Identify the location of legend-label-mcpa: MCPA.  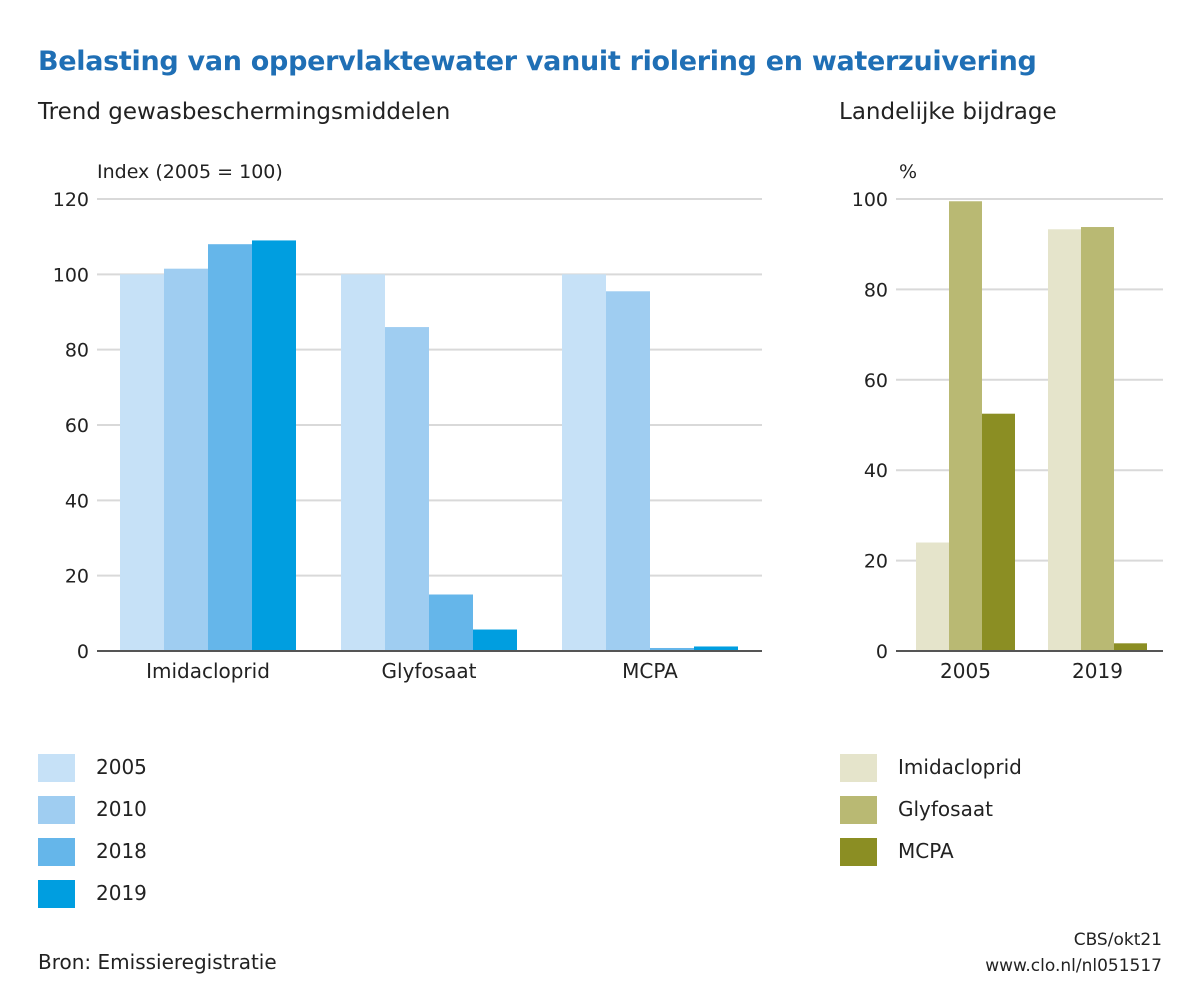
(926, 851).